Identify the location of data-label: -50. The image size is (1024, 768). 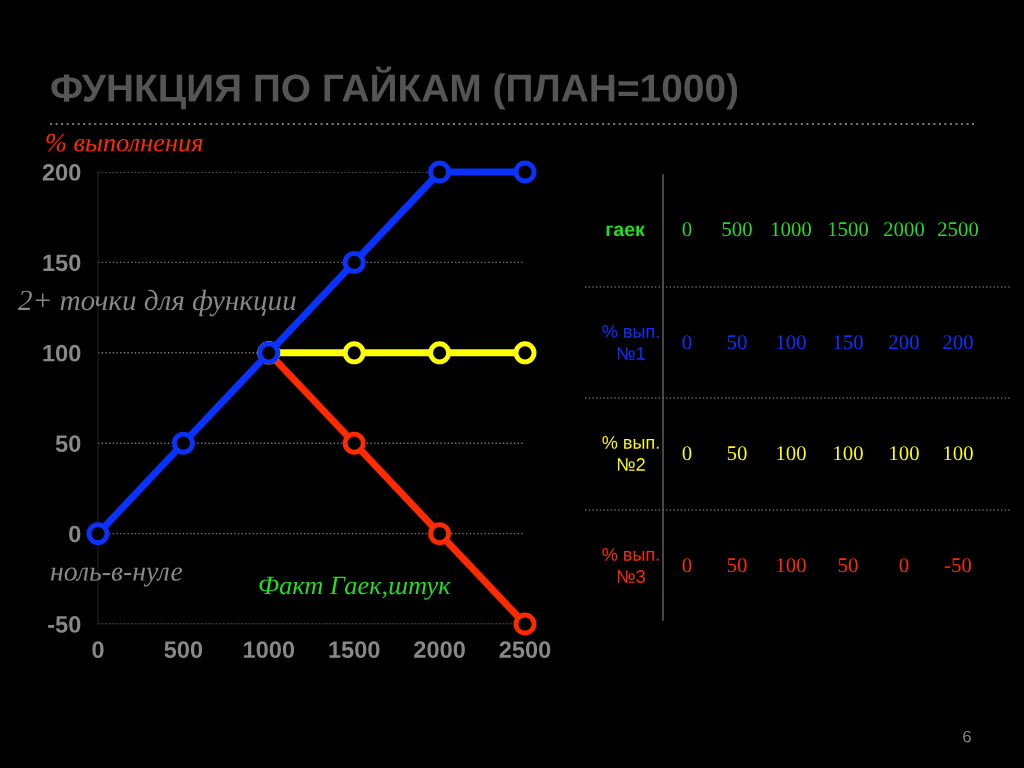
(958, 565).